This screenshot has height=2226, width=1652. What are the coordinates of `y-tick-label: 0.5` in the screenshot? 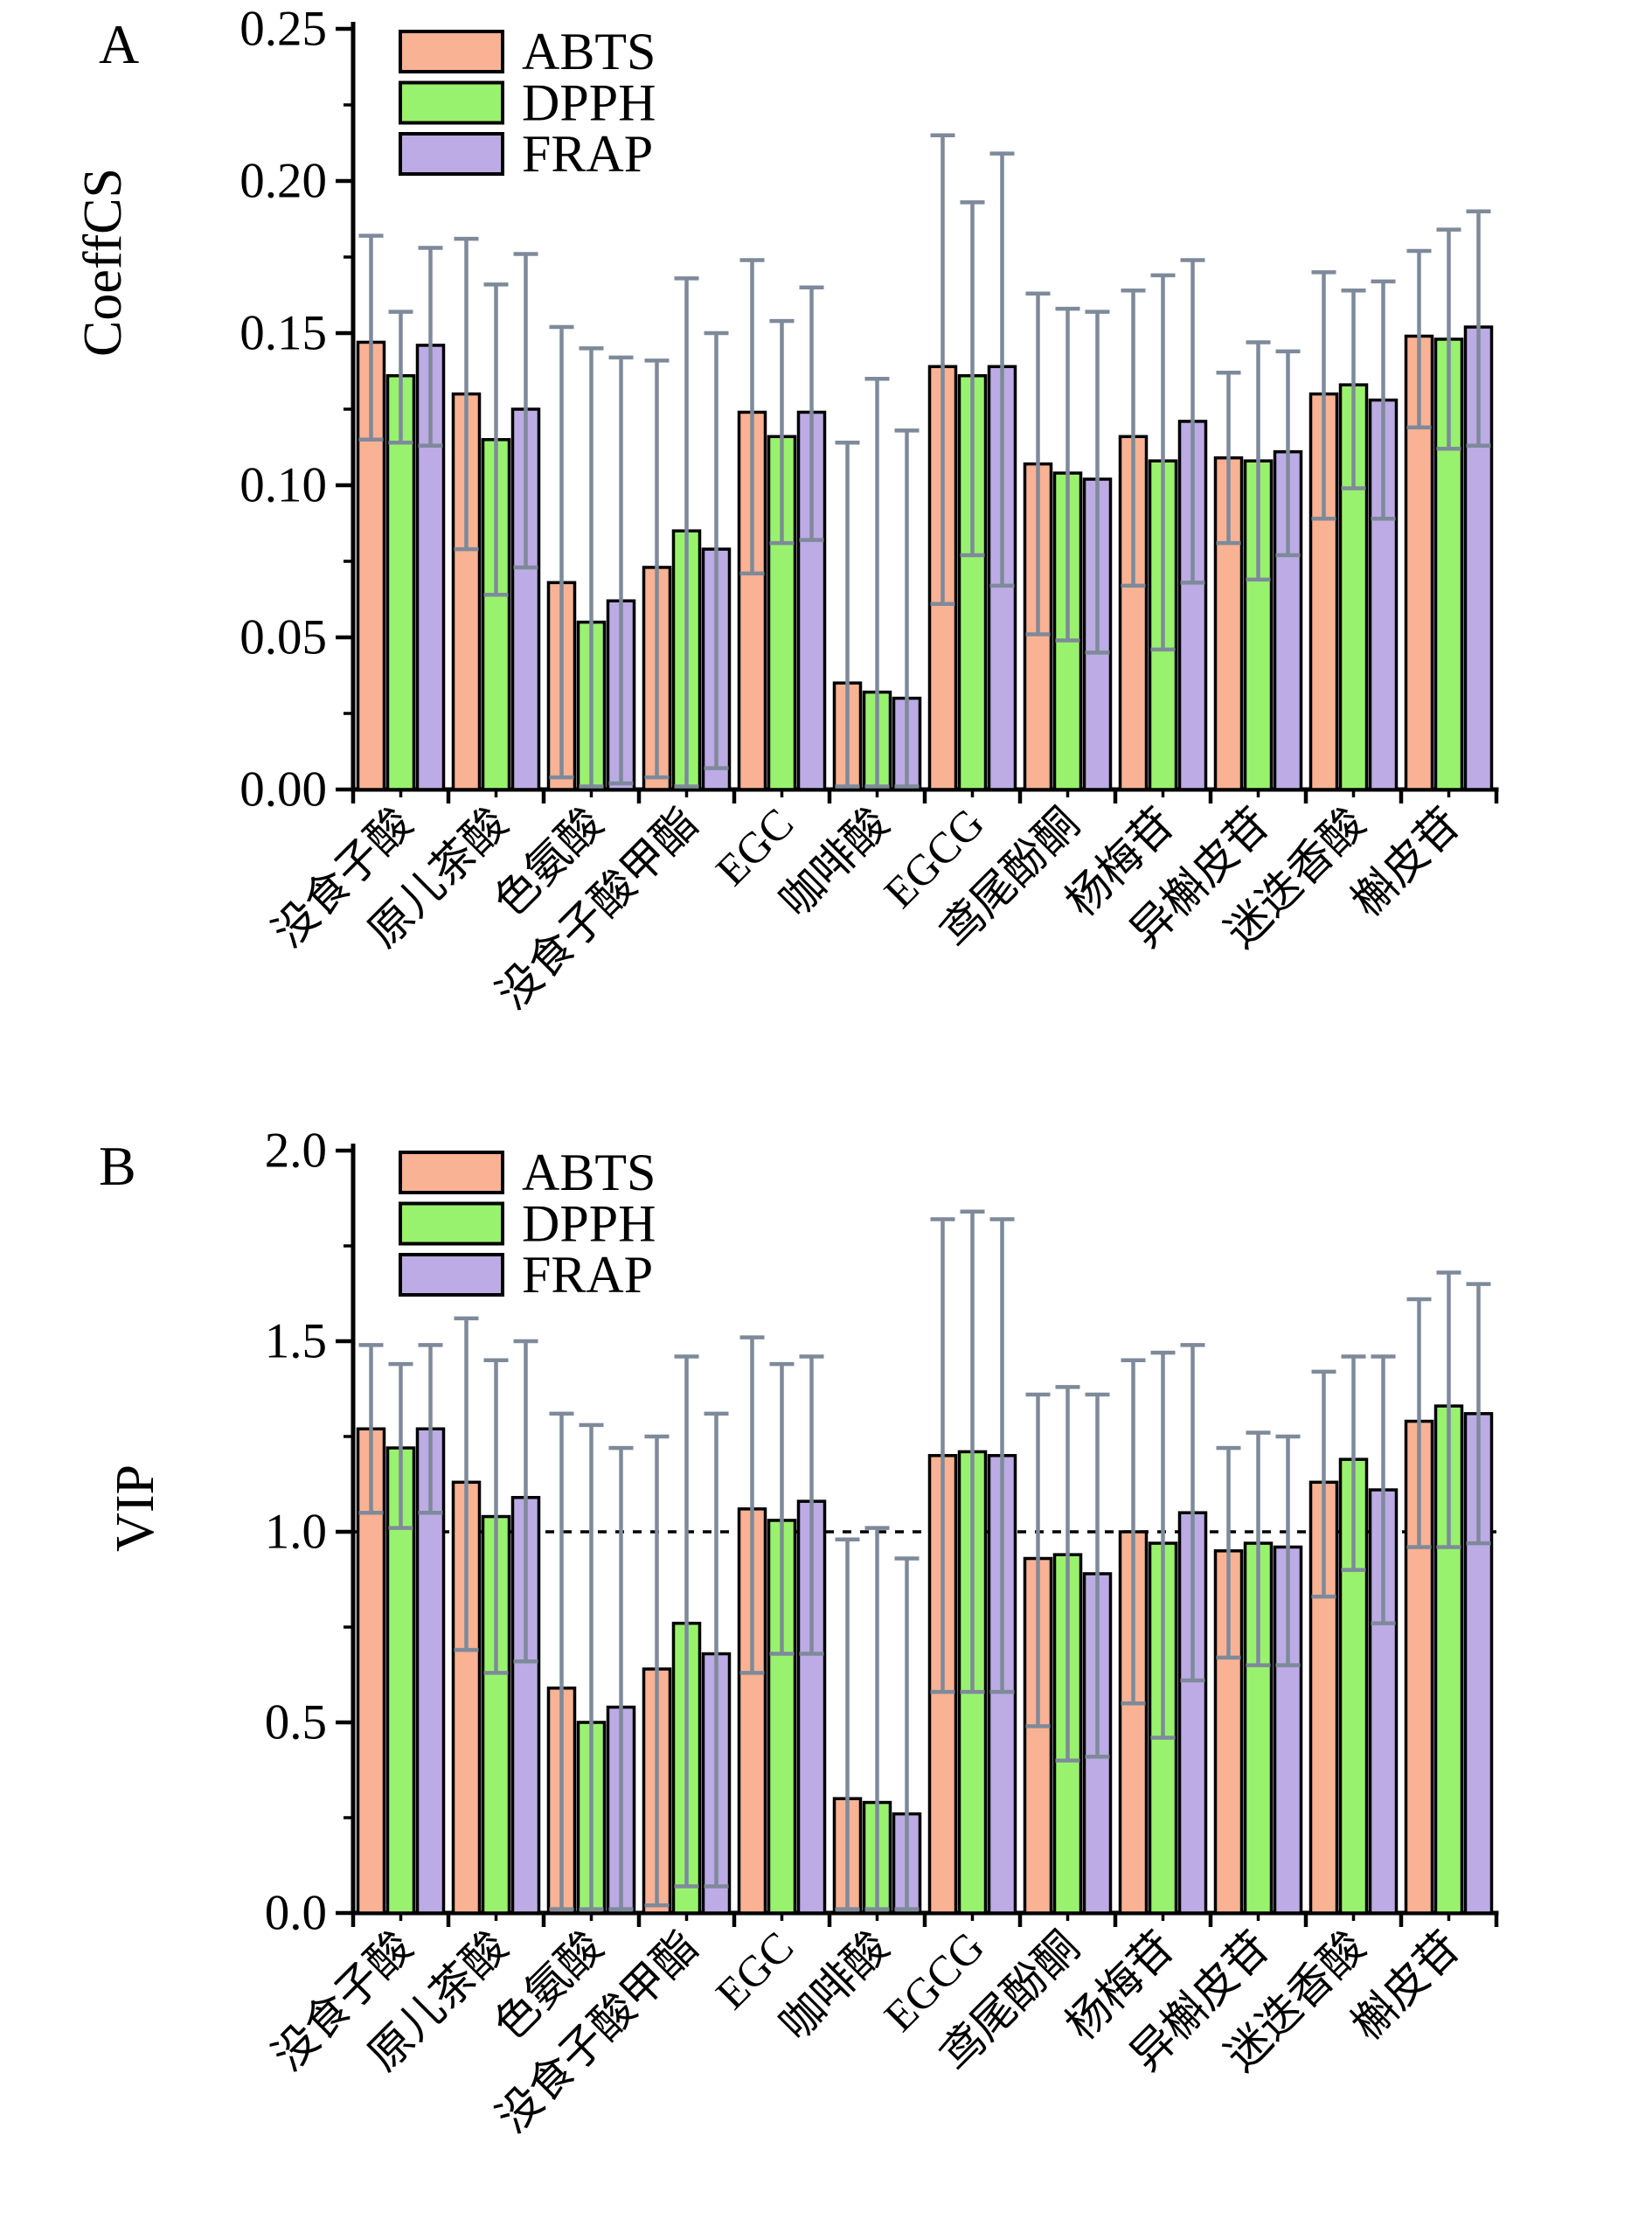 It's located at (296, 1722).